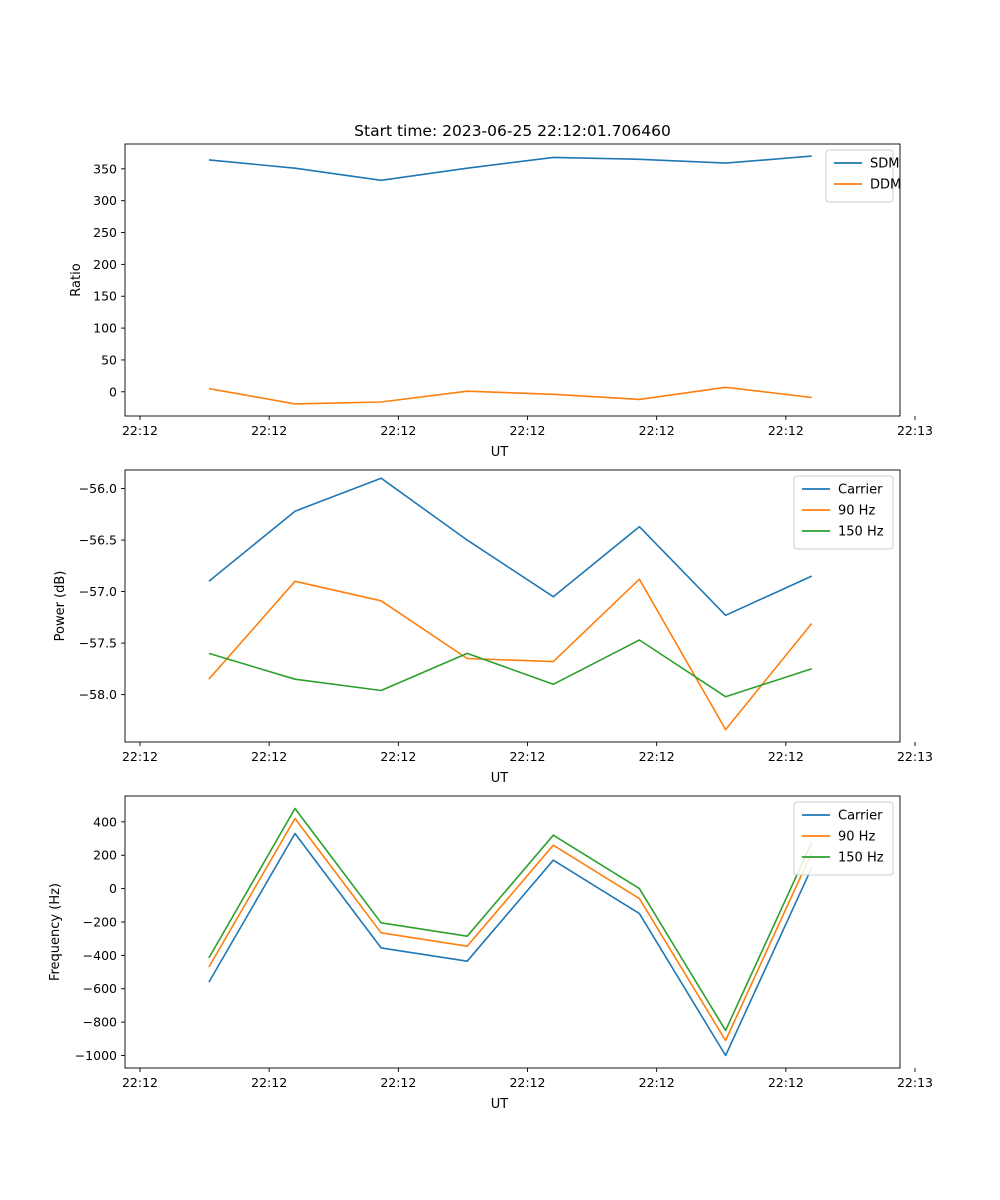 The height and width of the screenshot is (1200, 1000). I want to click on y-tick-label: 400, so click(105, 821).